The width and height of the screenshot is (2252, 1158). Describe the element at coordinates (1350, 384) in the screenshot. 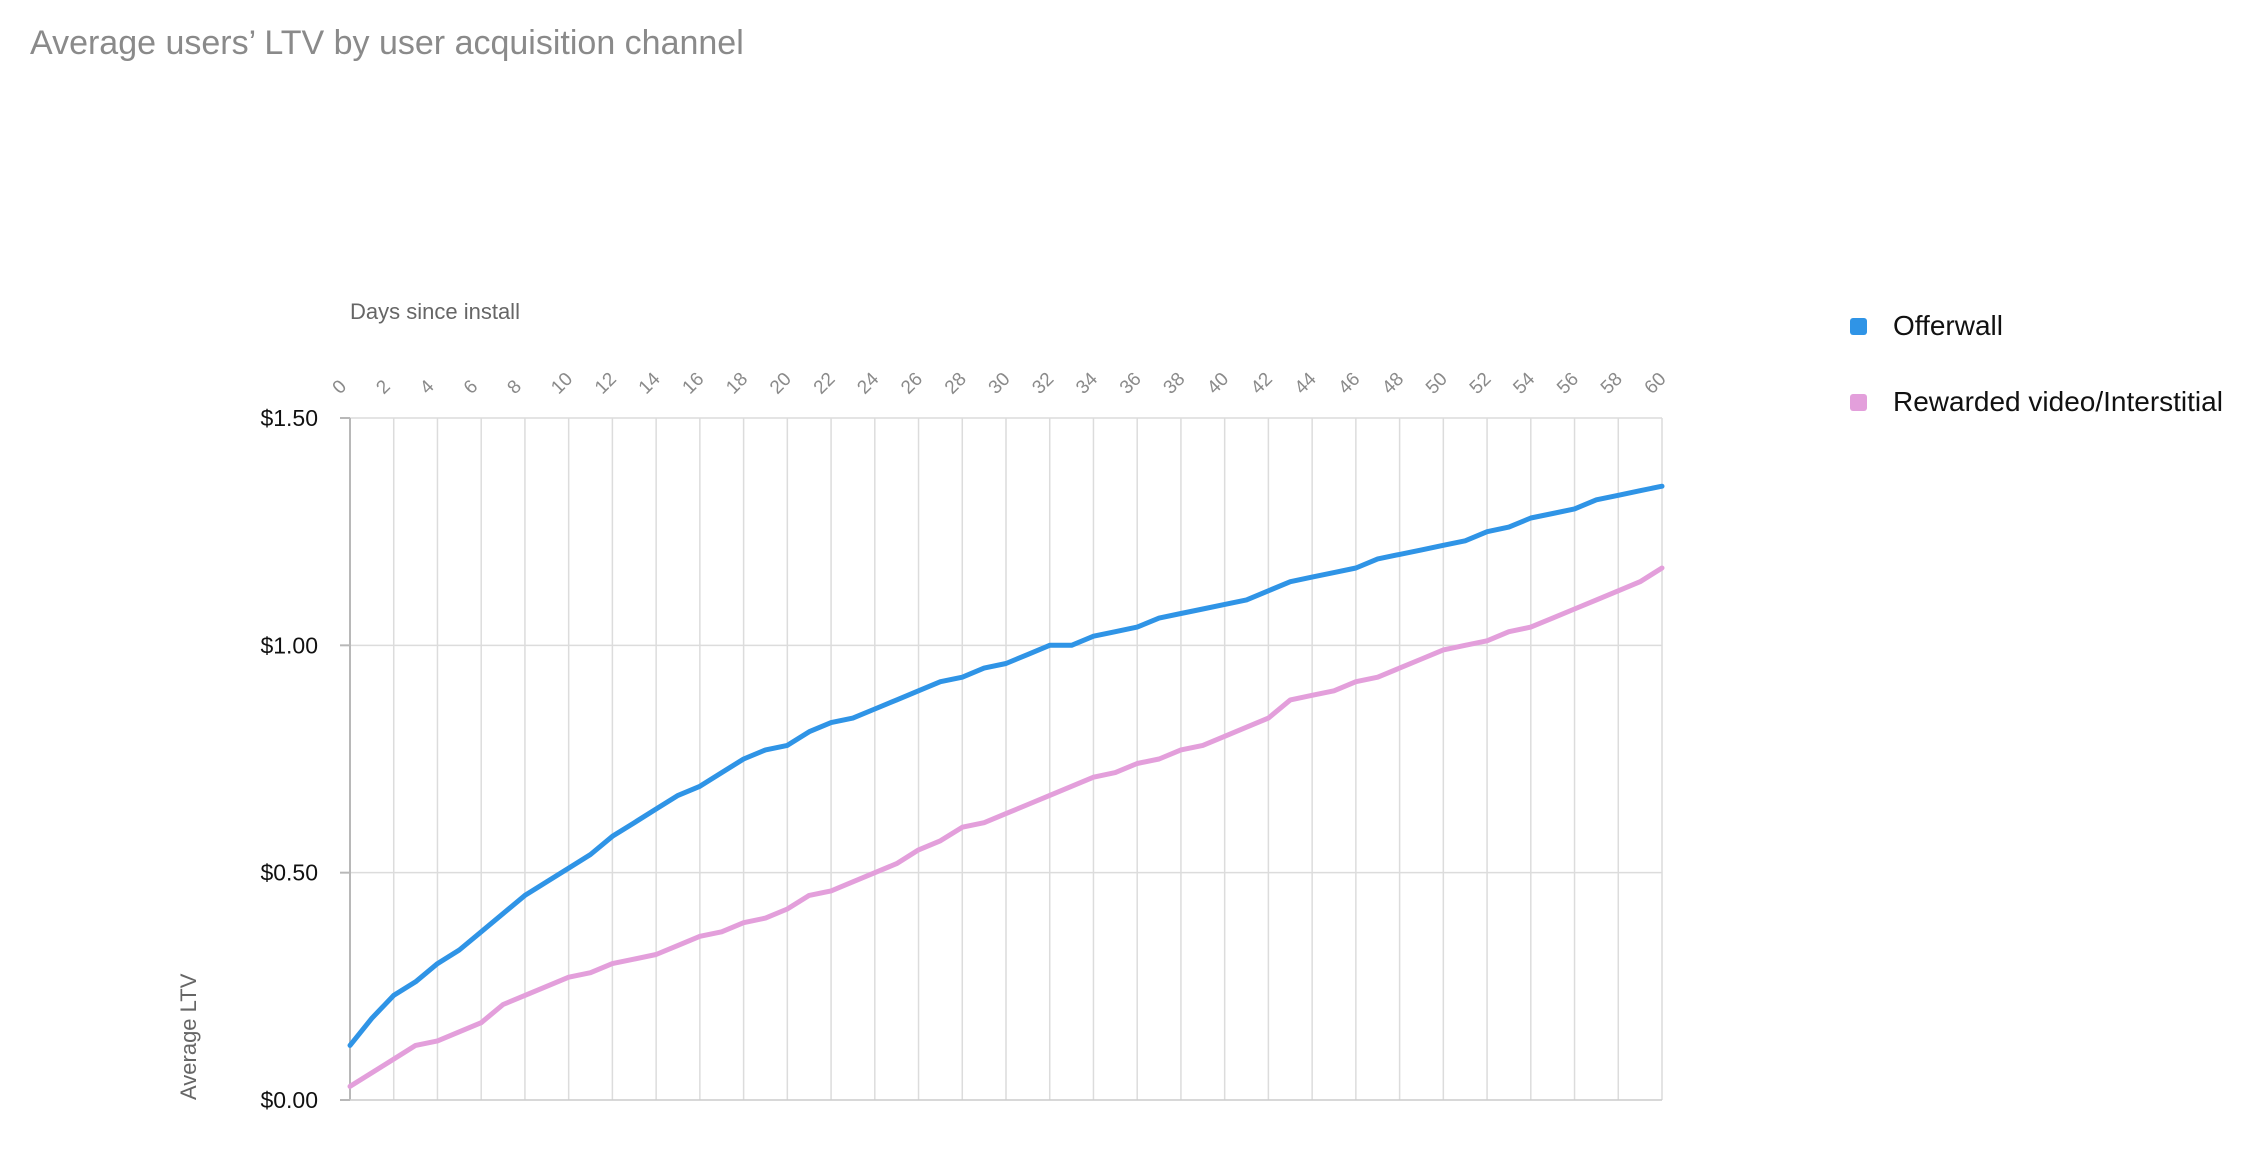

I see `x-tick-label: 46` at that location.